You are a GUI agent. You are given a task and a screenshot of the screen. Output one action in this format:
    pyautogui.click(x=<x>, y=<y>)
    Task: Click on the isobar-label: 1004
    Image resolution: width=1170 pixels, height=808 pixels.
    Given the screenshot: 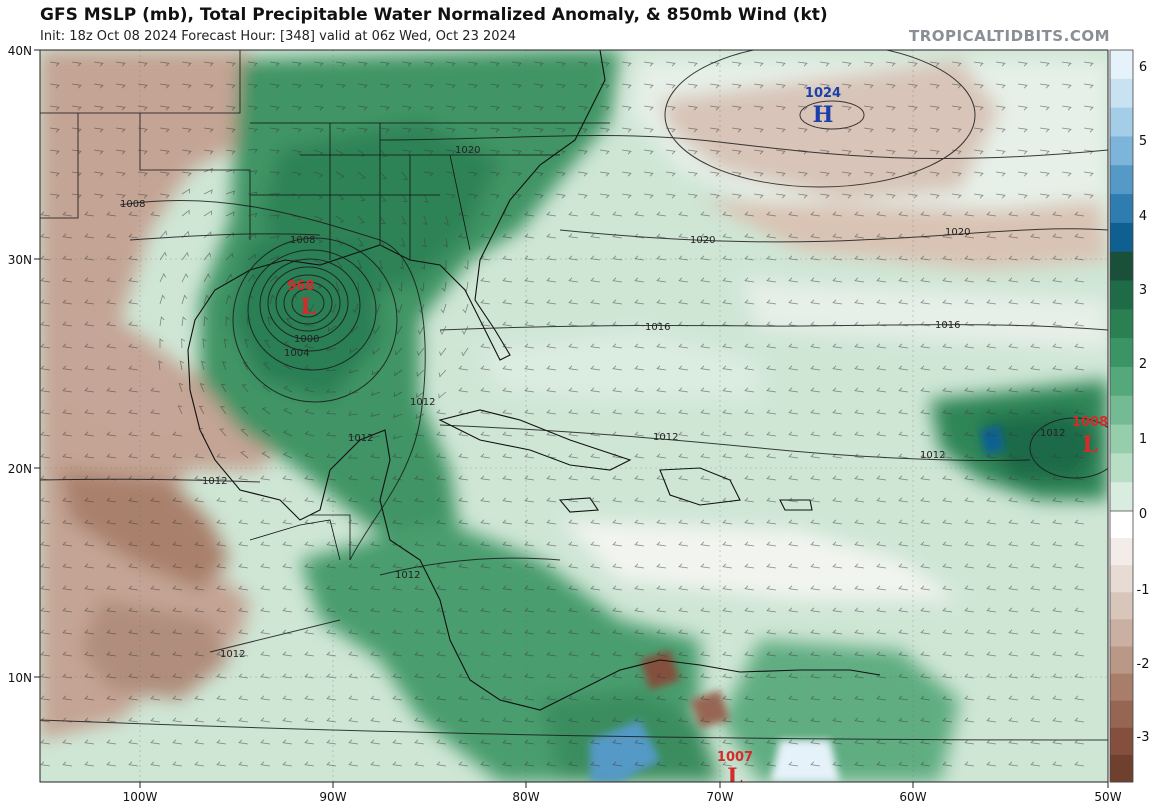 What is the action you would take?
    pyautogui.click(x=296, y=353)
    